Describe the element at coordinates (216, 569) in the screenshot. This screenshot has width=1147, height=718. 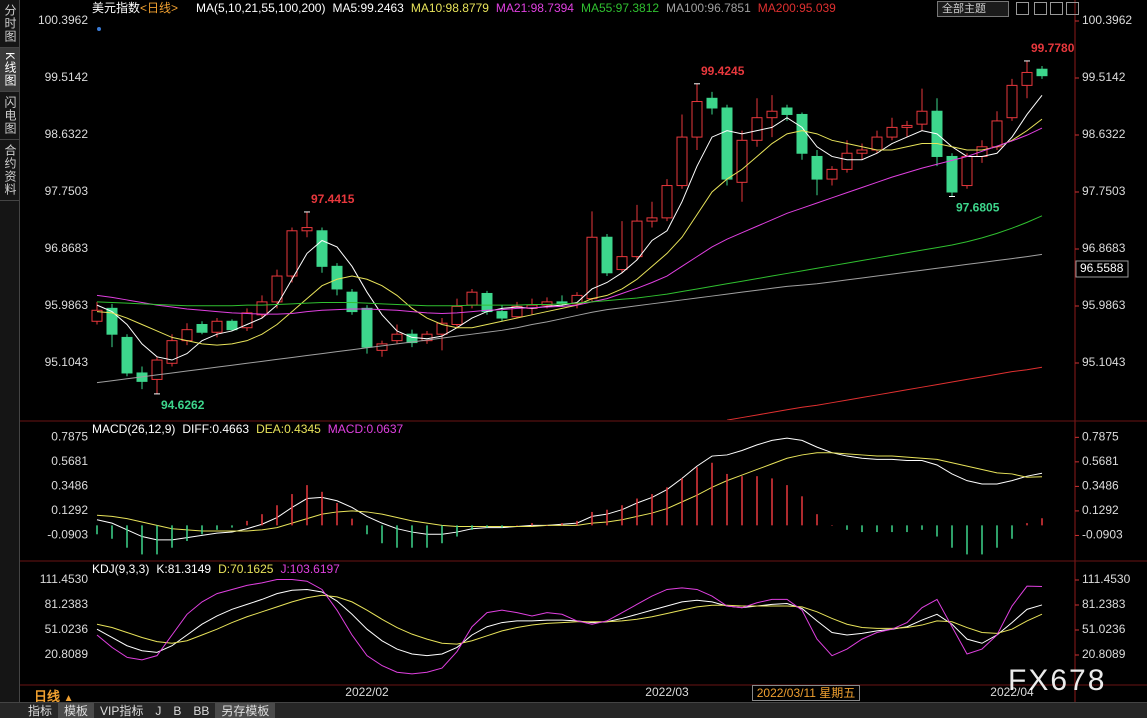
I see `panel-header: KDJ(9,3,3) K:81.3149 D:70.1625 J:103.6197` at that location.